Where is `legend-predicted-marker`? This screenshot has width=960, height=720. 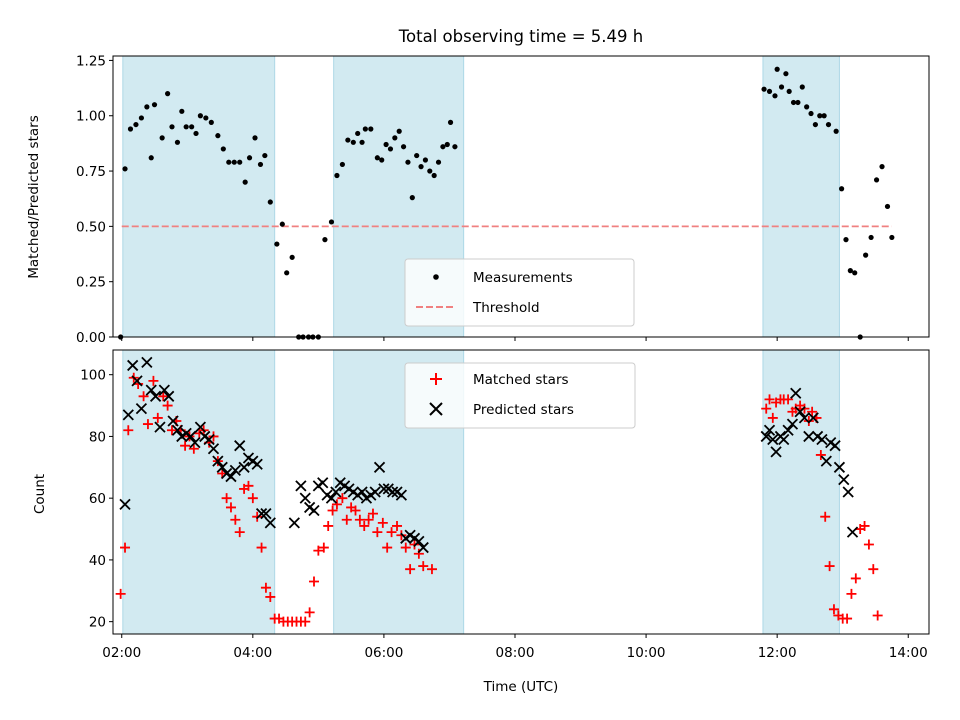 legend-predicted-marker is located at coordinates (436, 409).